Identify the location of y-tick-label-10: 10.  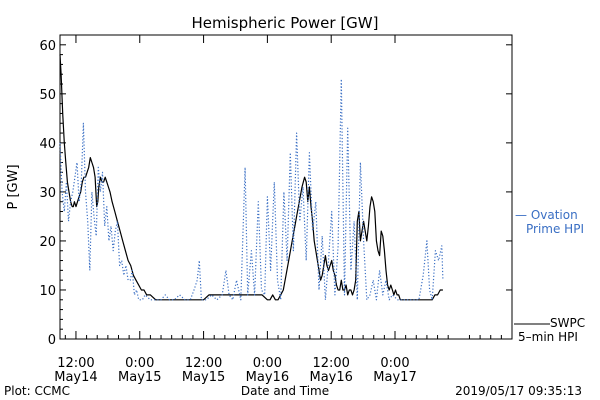
(47, 291).